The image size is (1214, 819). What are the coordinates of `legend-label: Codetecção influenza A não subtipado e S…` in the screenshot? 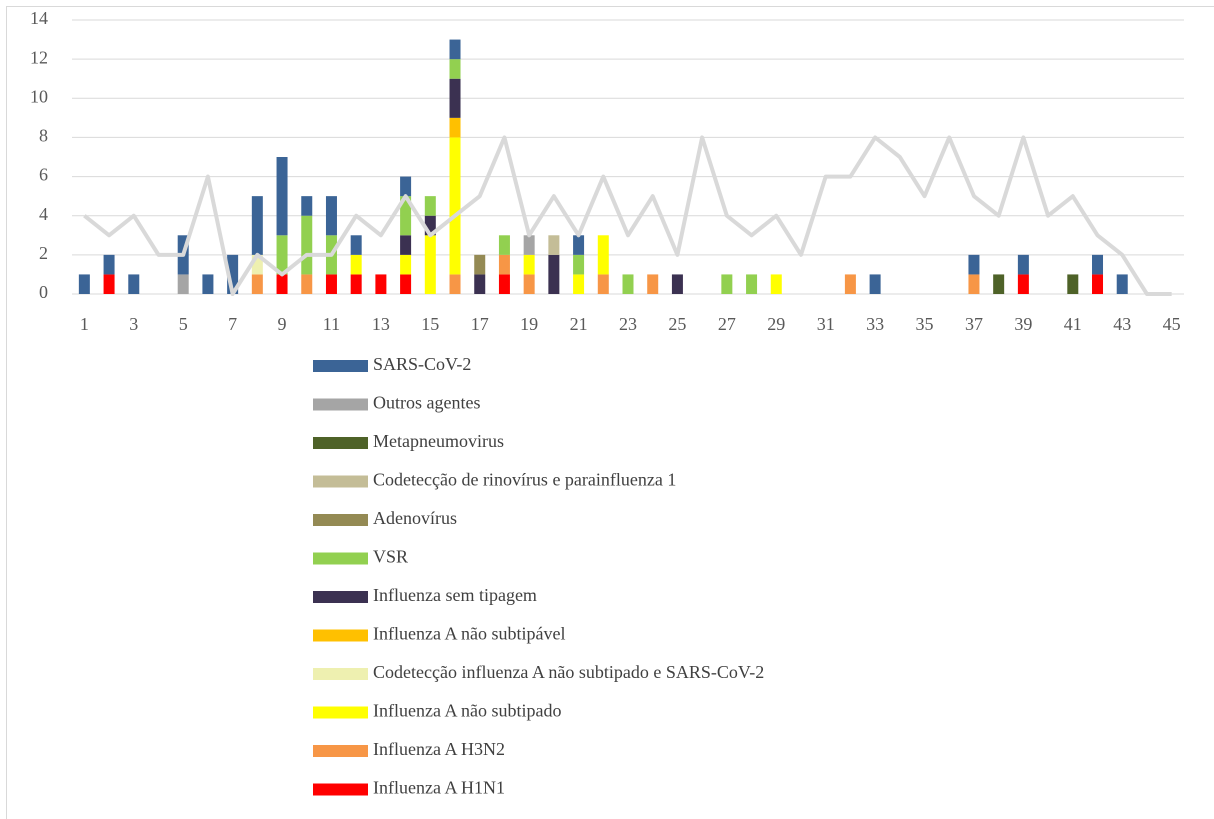 It's located at (568, 672).